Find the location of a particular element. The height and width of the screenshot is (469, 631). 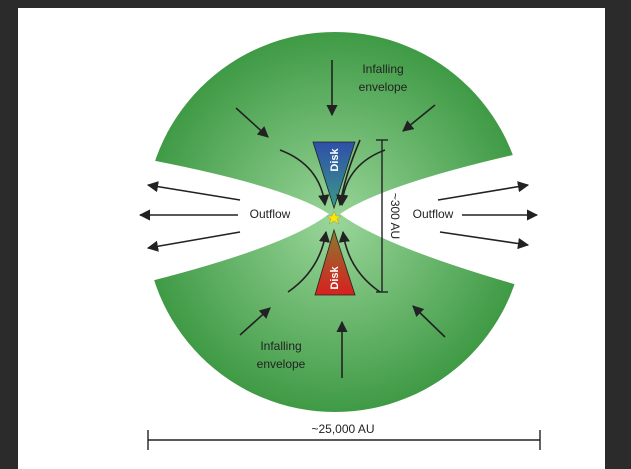

outflow-cavity-right is located at coordinates (437, 220).